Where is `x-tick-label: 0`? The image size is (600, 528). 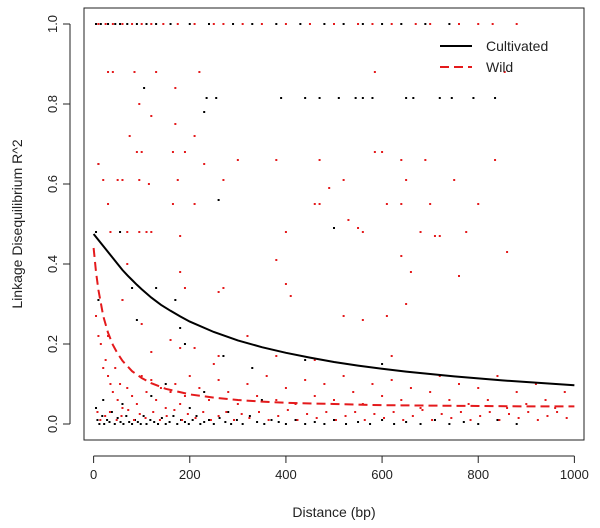
x-tick-label: 0 is located at coordinates (93, 474).